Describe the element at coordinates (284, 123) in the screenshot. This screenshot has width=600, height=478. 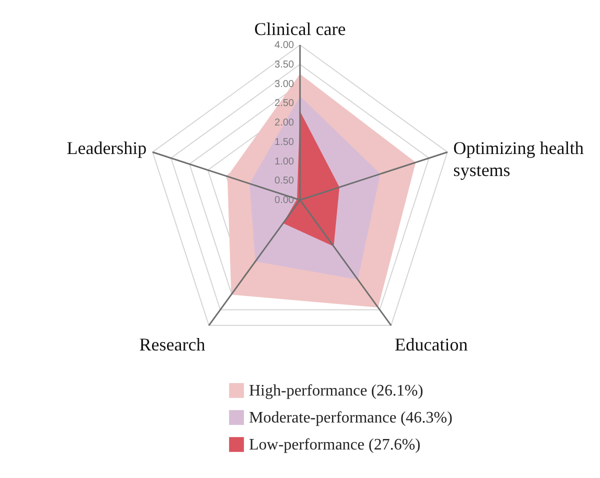
I see `y-tick-label: 2.00` at that location.